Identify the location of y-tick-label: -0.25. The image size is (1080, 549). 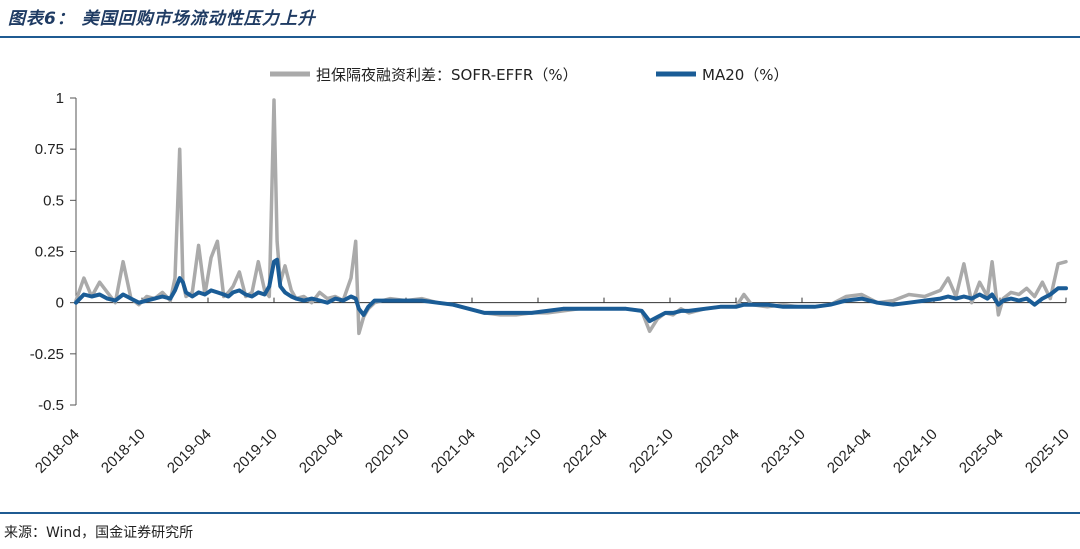
(47, 354).